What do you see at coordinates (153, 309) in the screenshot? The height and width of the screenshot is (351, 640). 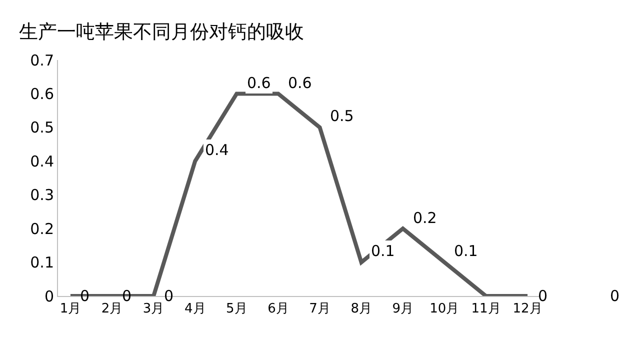 I see `x-tick-label: 3月` at bounding box center [153, 309].